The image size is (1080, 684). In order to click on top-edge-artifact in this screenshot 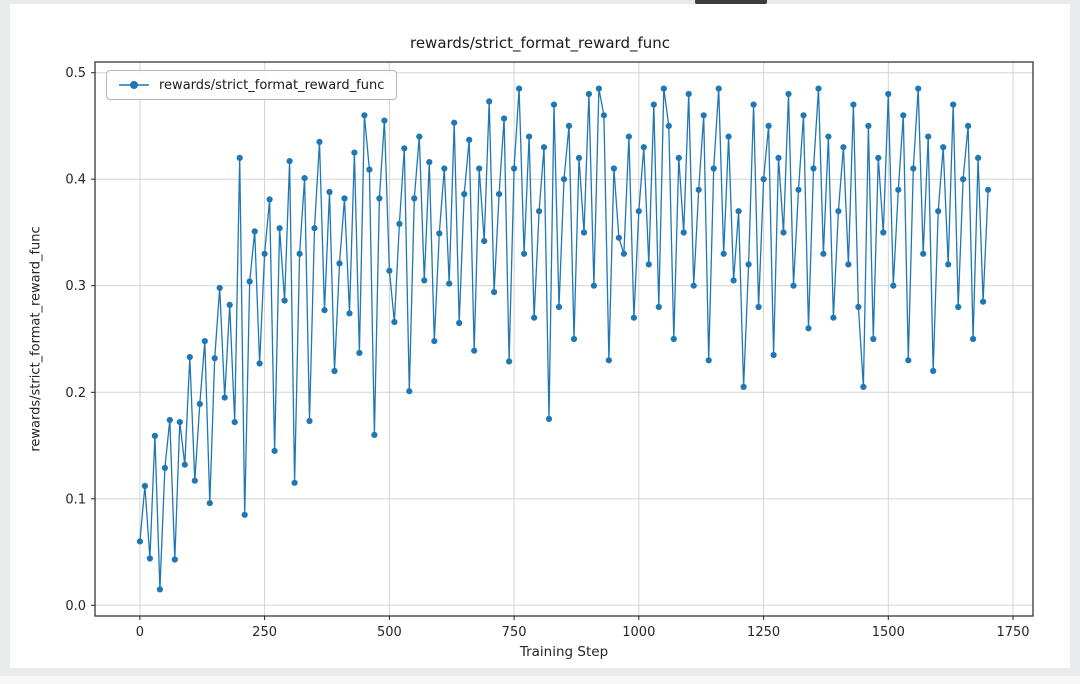, I will do `click(731, 2)`.